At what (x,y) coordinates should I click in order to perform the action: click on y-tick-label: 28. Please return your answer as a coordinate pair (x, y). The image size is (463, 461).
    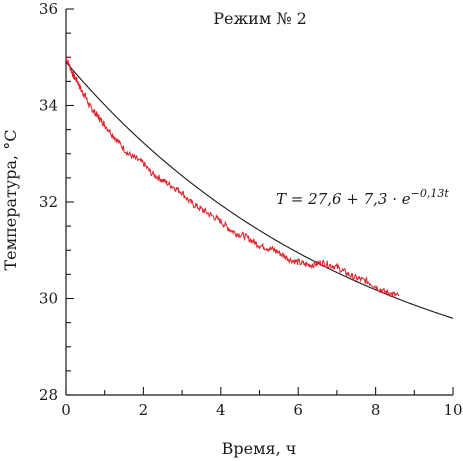
    Looking at the image, I should click on (48, 395).